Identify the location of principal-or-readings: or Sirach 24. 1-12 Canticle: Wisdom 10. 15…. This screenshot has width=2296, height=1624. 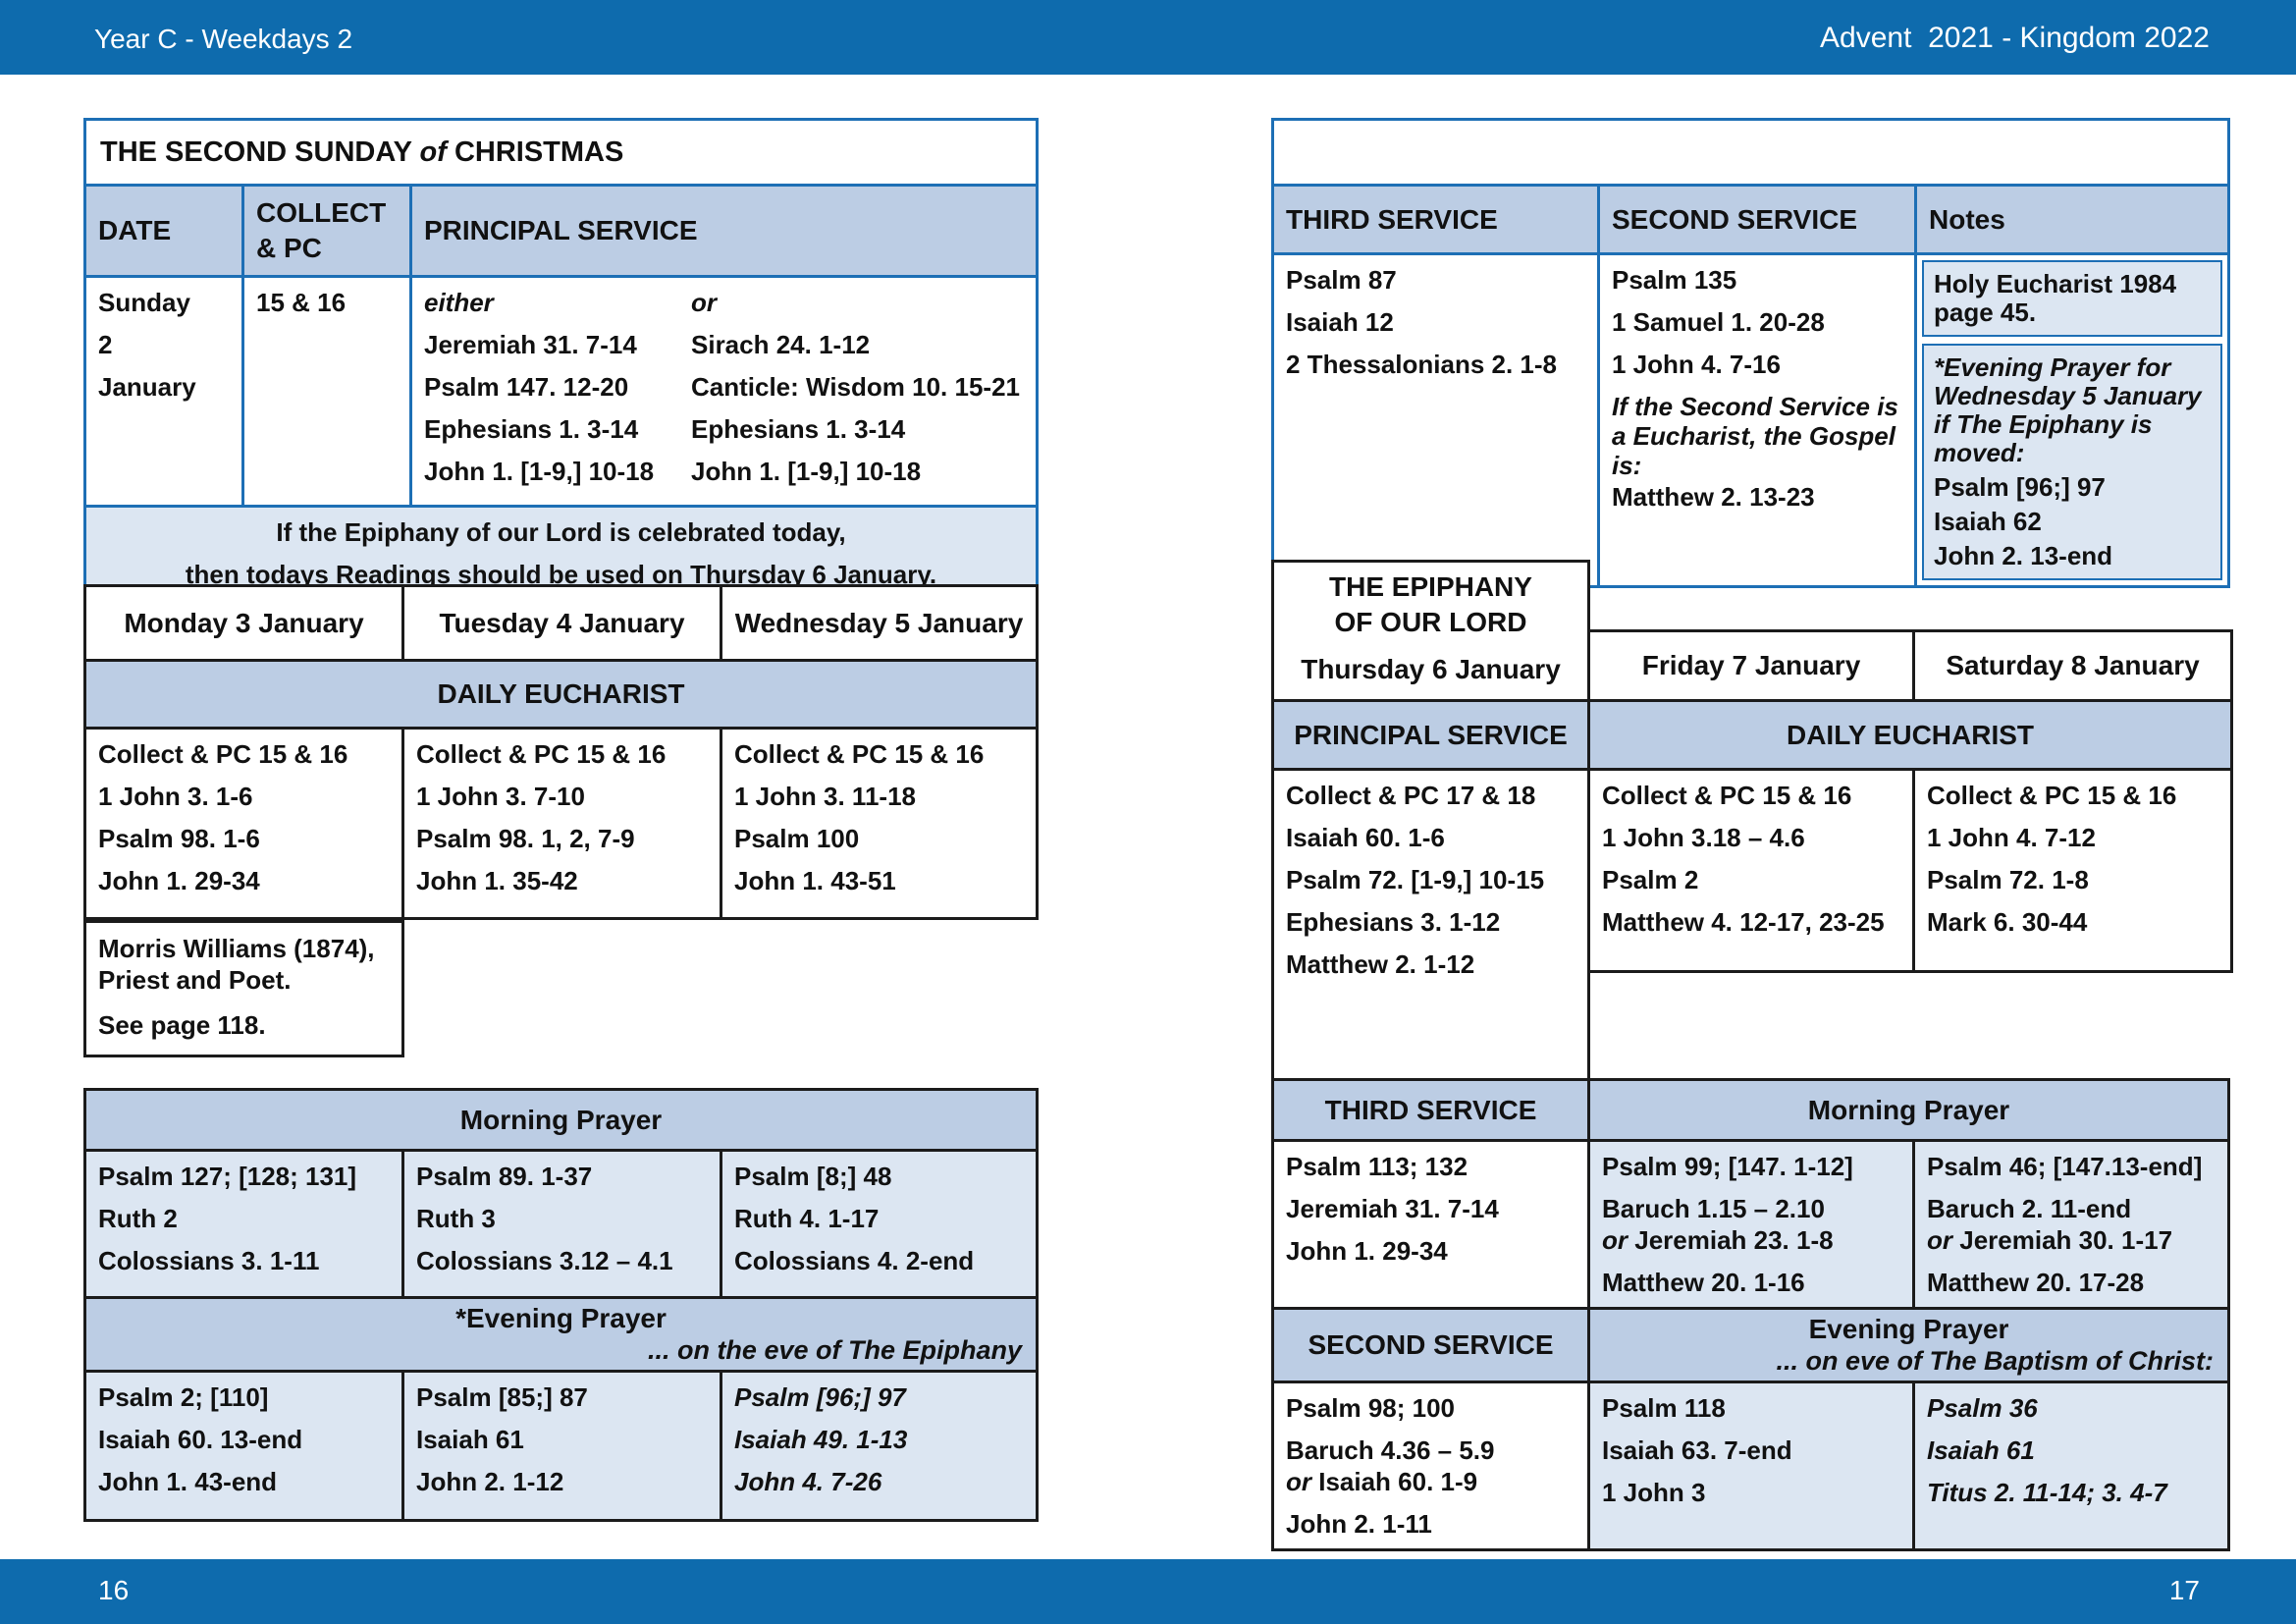
(856, 387).